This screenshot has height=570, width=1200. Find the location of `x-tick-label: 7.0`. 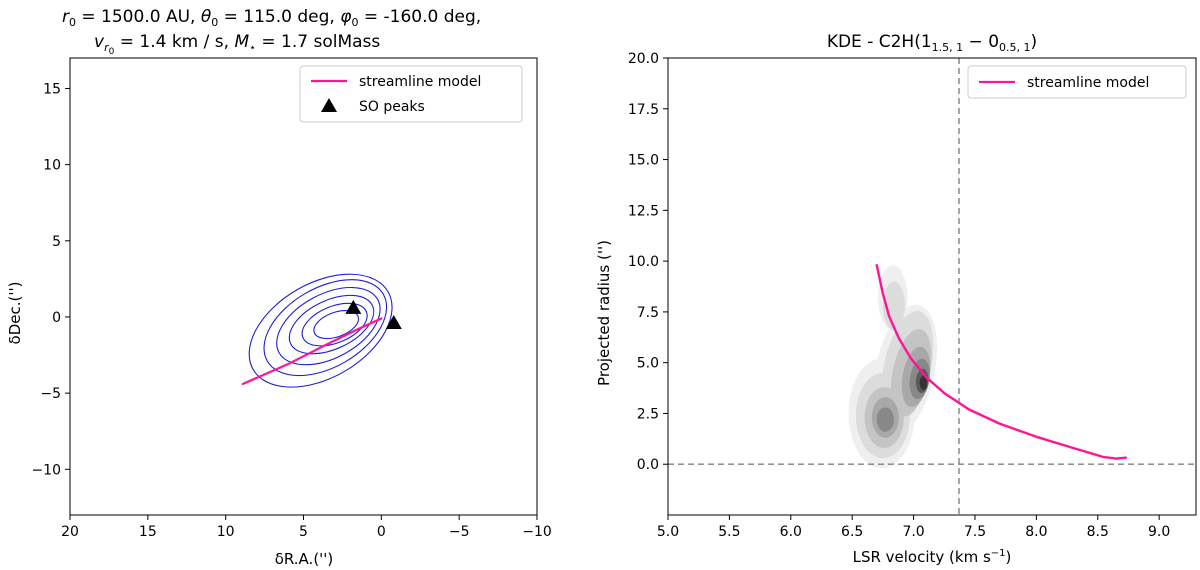

x-tick-label: 7.0 is located at coordinates (913, 532).